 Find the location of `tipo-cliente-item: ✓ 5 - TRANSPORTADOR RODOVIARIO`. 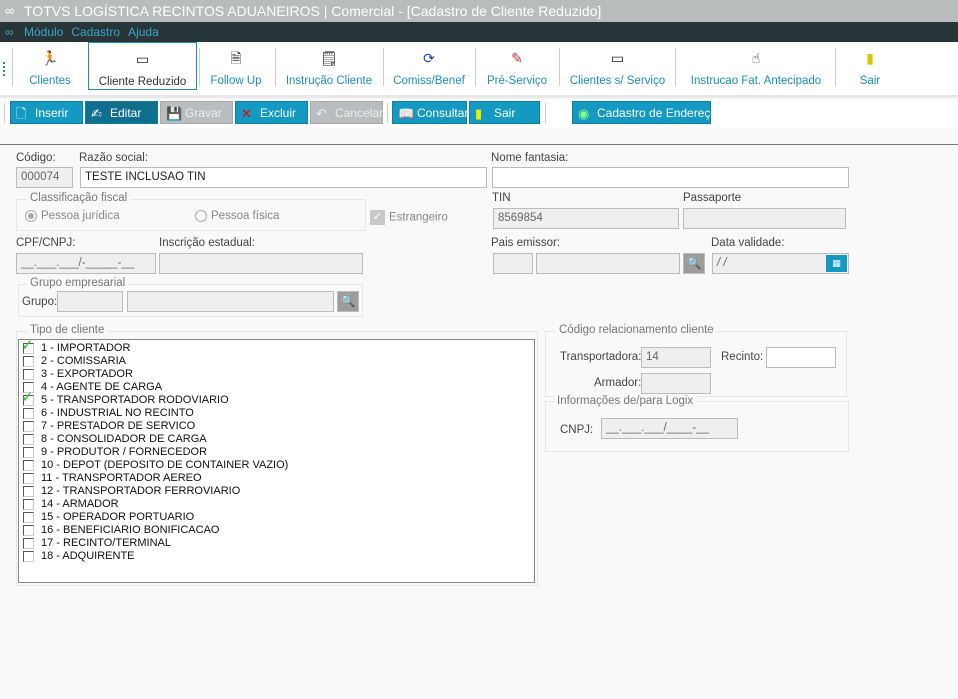

tipo-cliente-item: ✓ 5 - TRANSPORTADOR RODOVIARIO is located at coordinates (276, 398).